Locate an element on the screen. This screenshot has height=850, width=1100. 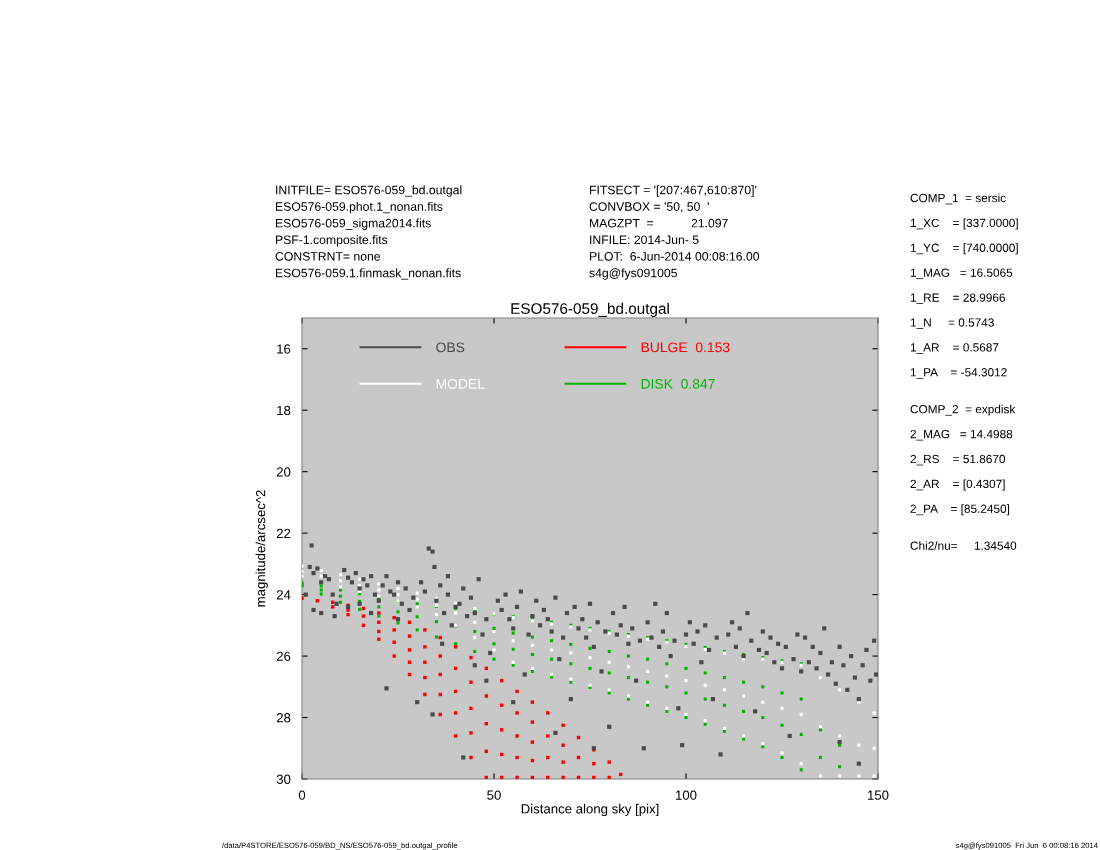
text: INITFILE= ESO576-059_bd.outgal is located at coordinates (369, 191).